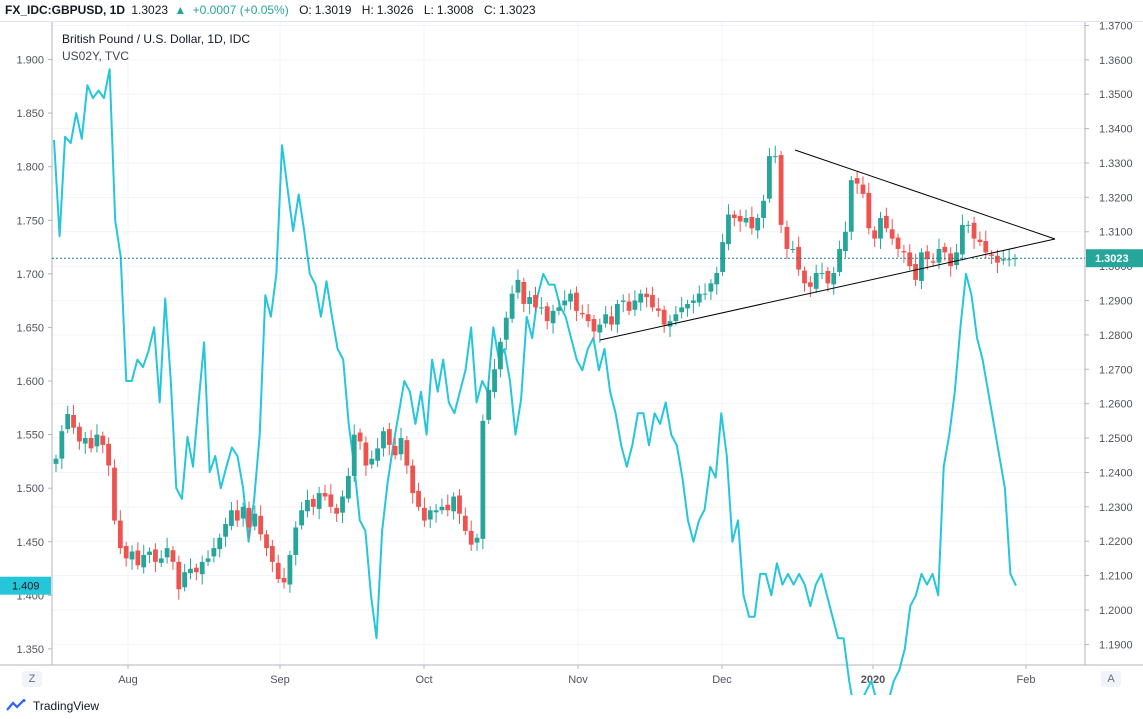 The height and width of the screenshot is (719, 1143). I want to click on time-axis: Aug Sep Oct Nov Dec 2020 Feb, so click(571, 675).